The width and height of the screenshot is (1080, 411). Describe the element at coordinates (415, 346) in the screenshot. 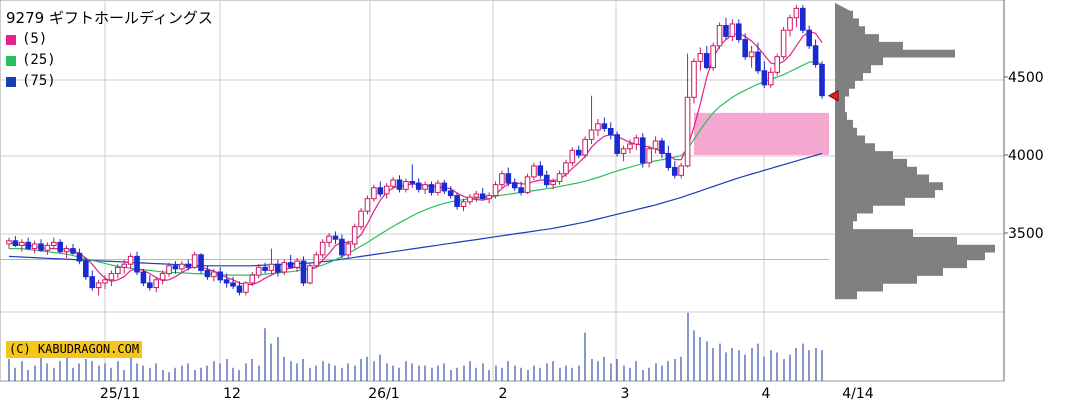

I see `volume-bars` at that location.